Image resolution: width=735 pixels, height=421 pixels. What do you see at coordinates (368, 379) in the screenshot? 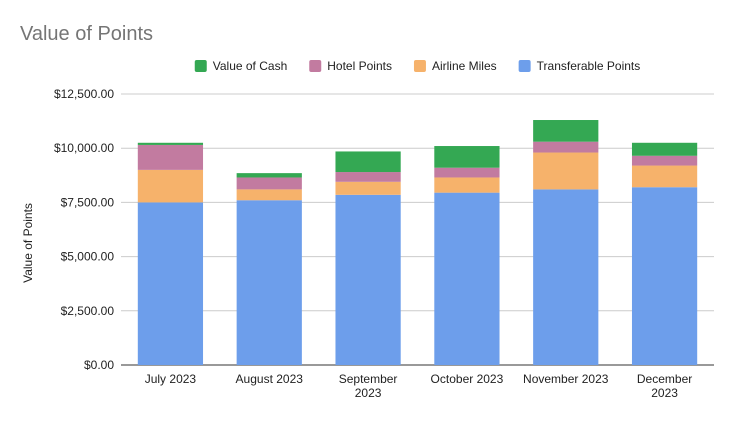
I see `x-tick-label-line: September` at bounding box center [368, 379].